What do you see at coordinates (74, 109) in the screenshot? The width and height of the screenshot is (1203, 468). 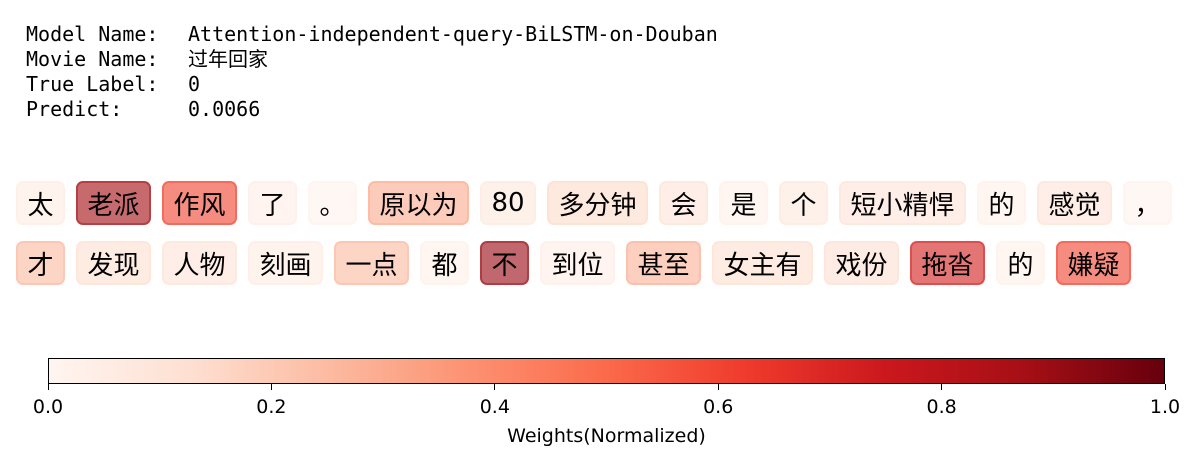 I see `predict-key: Predict:` at bounding box center [74, 109].